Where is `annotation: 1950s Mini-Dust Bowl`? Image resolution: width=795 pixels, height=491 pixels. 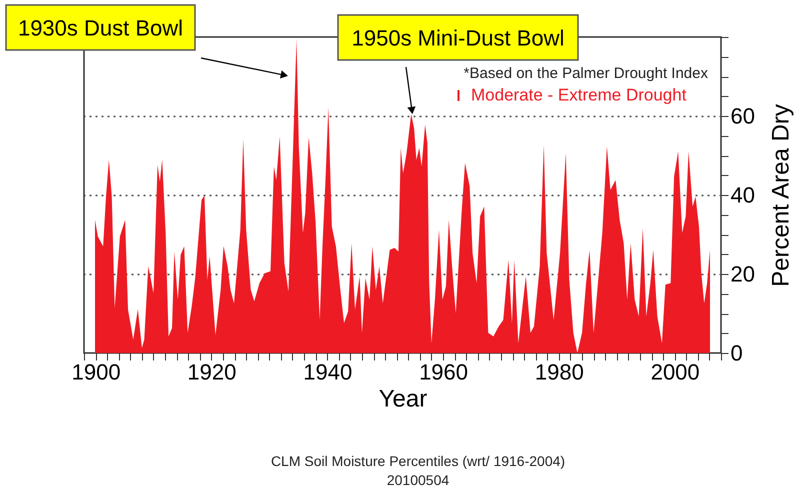
annotation: 1950s Mini-Dust Bowl is located at coordinates (458, 38).